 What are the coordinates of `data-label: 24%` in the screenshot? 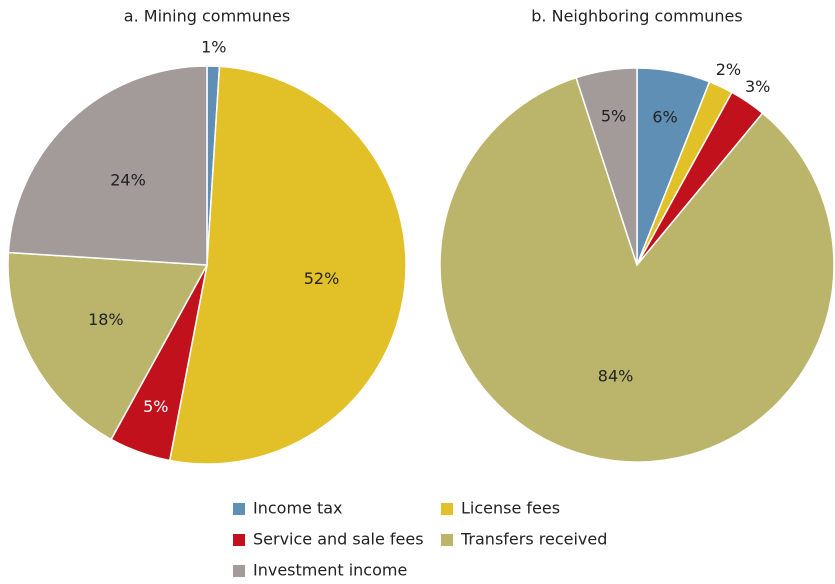 It's located at (128, 179).